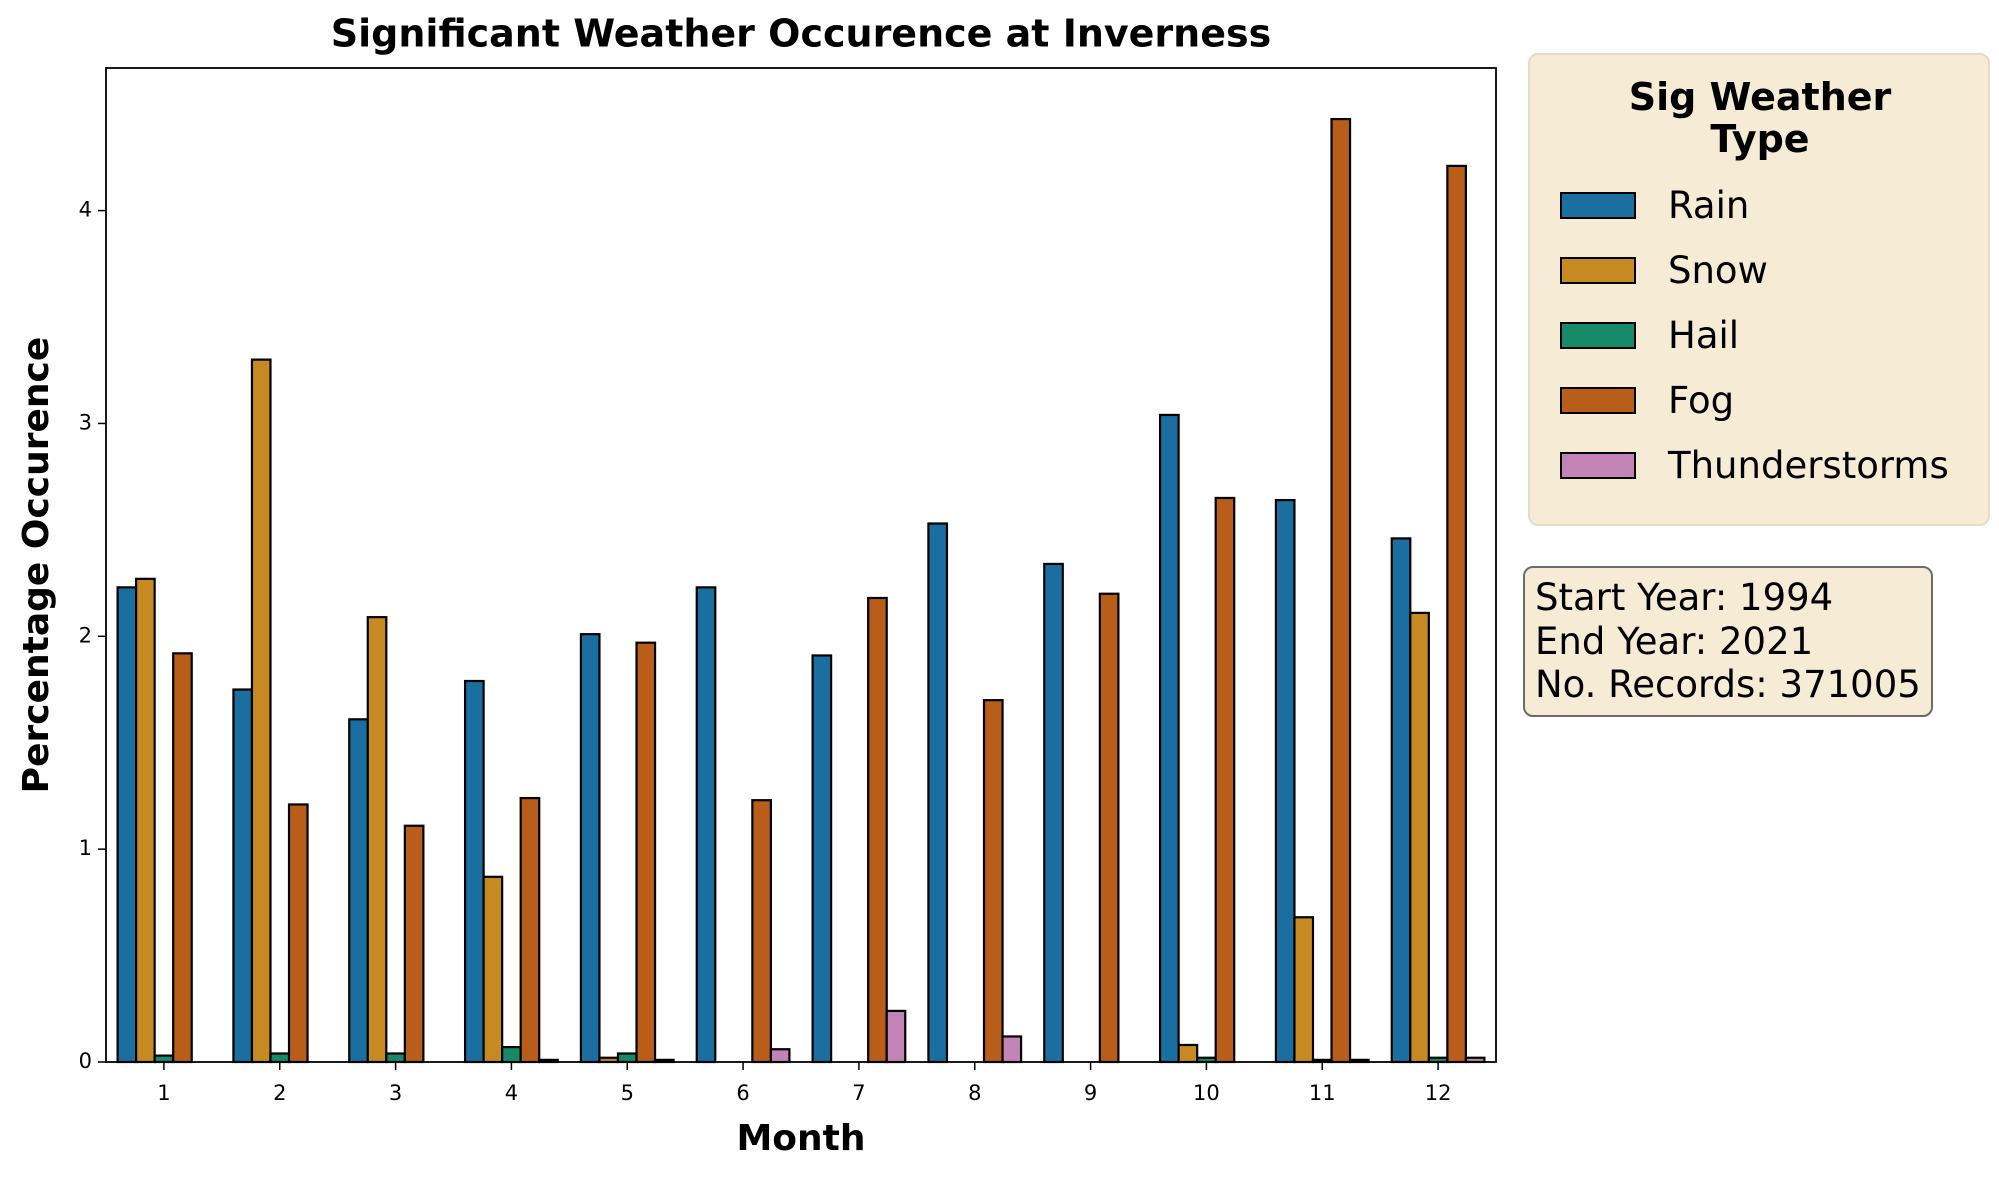 Image resolution: width=1999 pixels, height=1179 pixels. I want to click on annotation-line: No. Records: 371005, so click(1728, 685).